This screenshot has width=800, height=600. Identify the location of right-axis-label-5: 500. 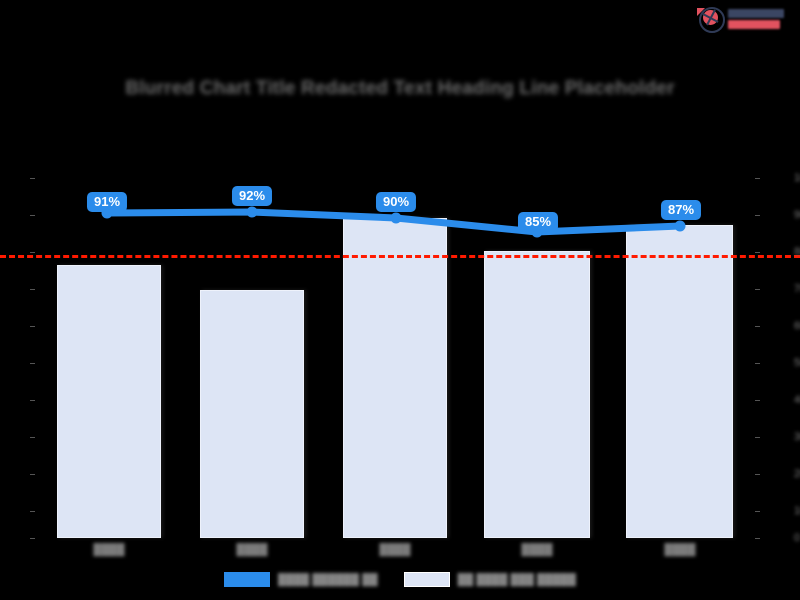
(797, 363).